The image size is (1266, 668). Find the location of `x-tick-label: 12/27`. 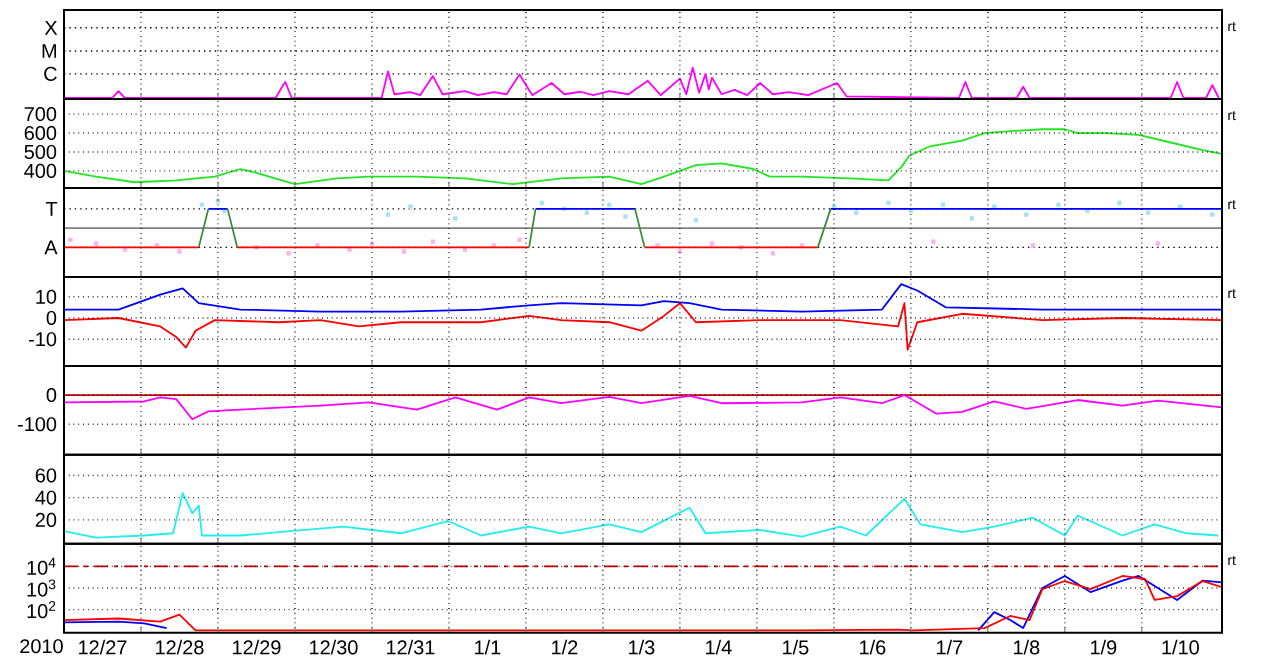

x-tick-label: 12/27 is located at coordinates (103, 647).